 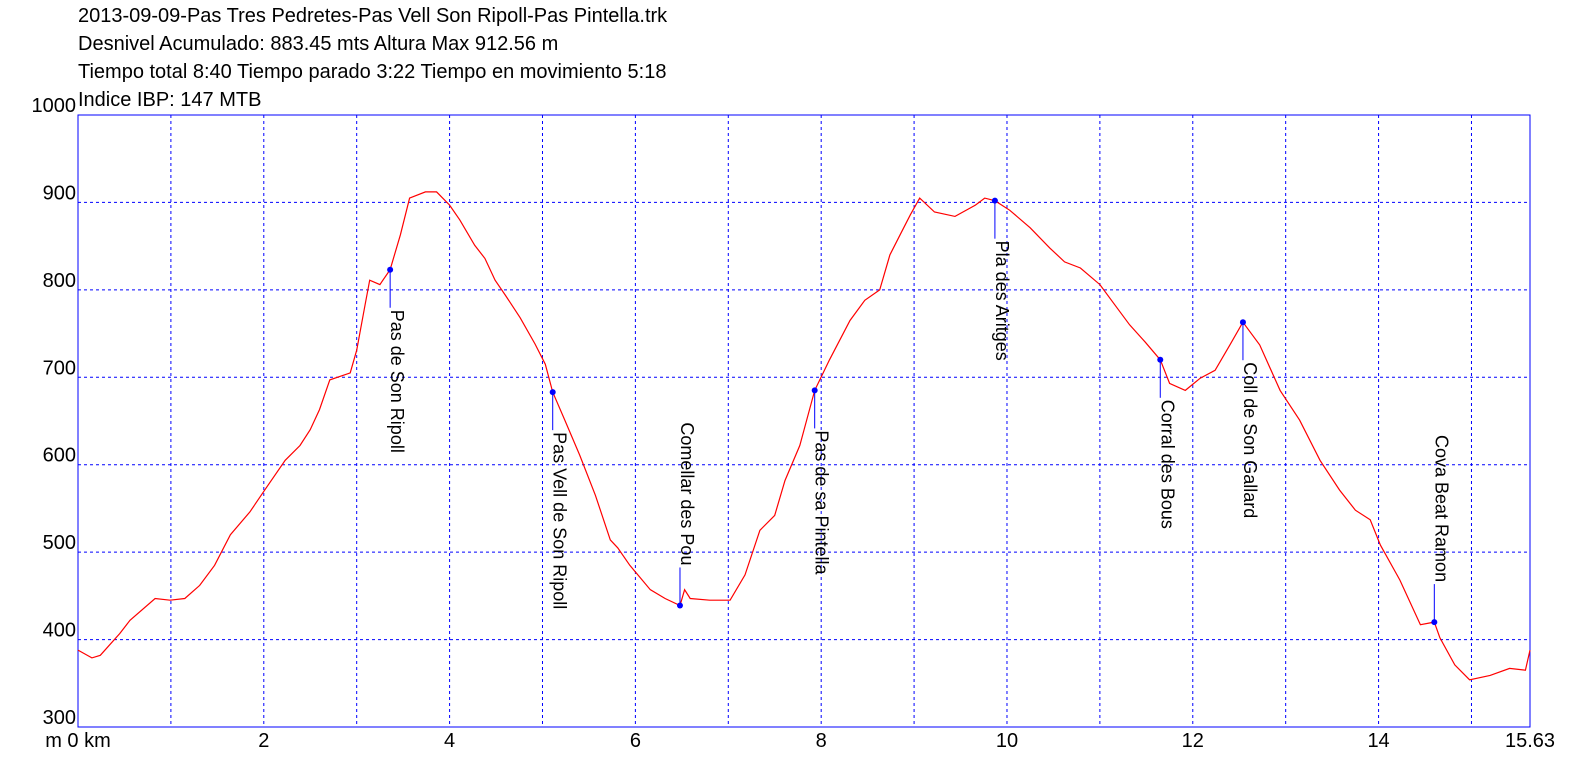 I want to click on x-tick-label: 10, so click(x=1007, y=741).